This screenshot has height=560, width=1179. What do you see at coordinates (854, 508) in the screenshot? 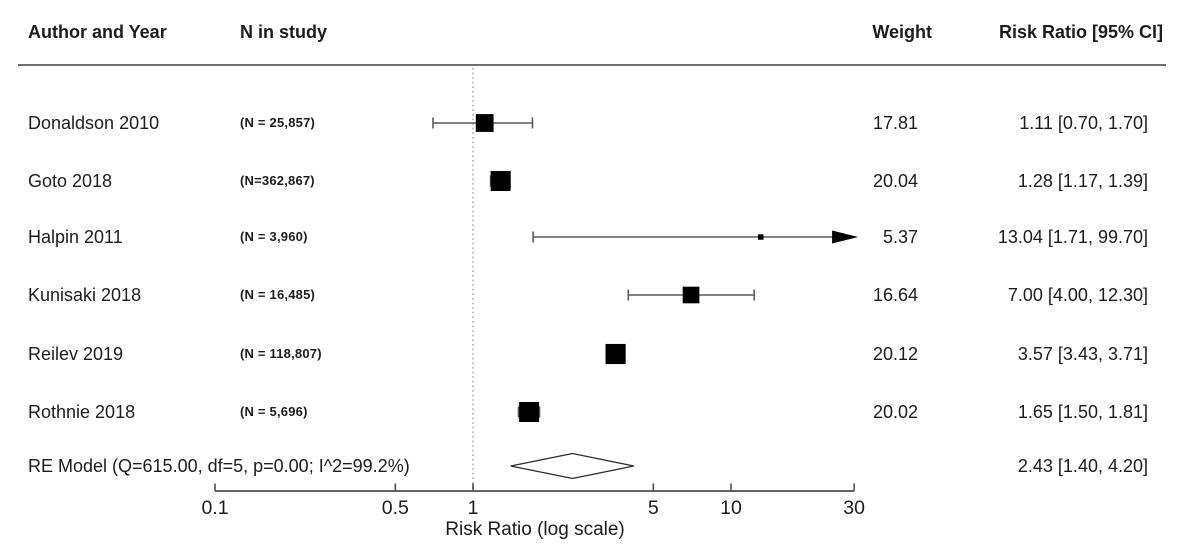
I see `x-axis-tick-label: 30` at bounding box center [854, 508].